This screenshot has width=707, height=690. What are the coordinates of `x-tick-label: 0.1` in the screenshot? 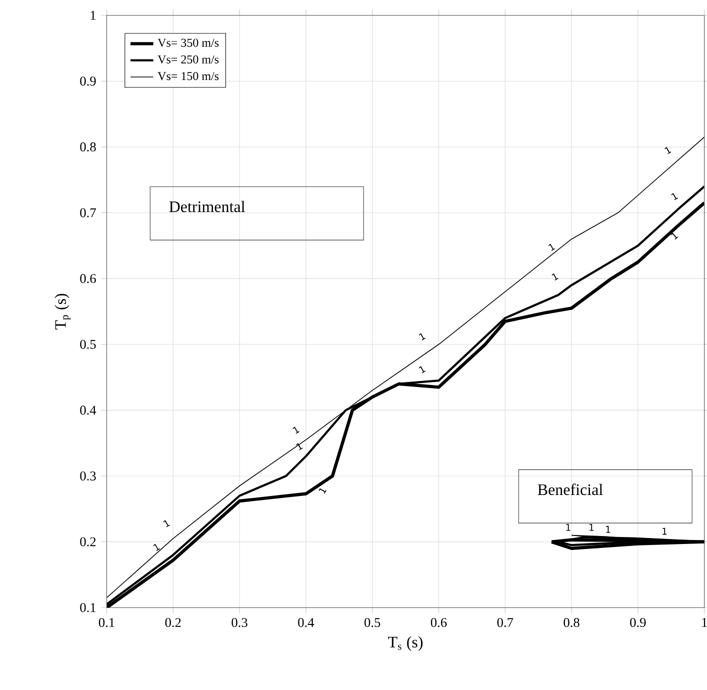 It's located at (106, 622).